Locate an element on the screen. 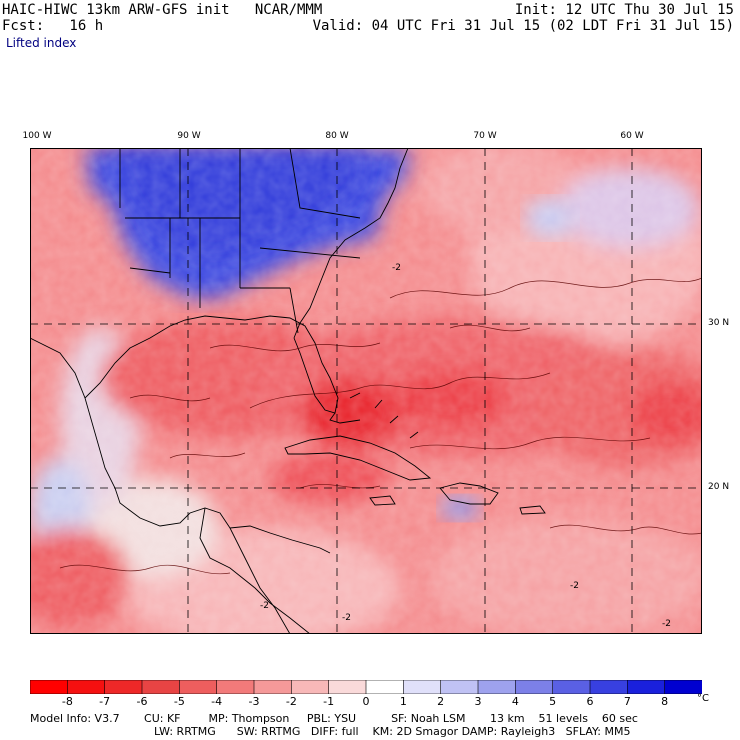  field-name: Lifted index is located at coordinates (41, 43).